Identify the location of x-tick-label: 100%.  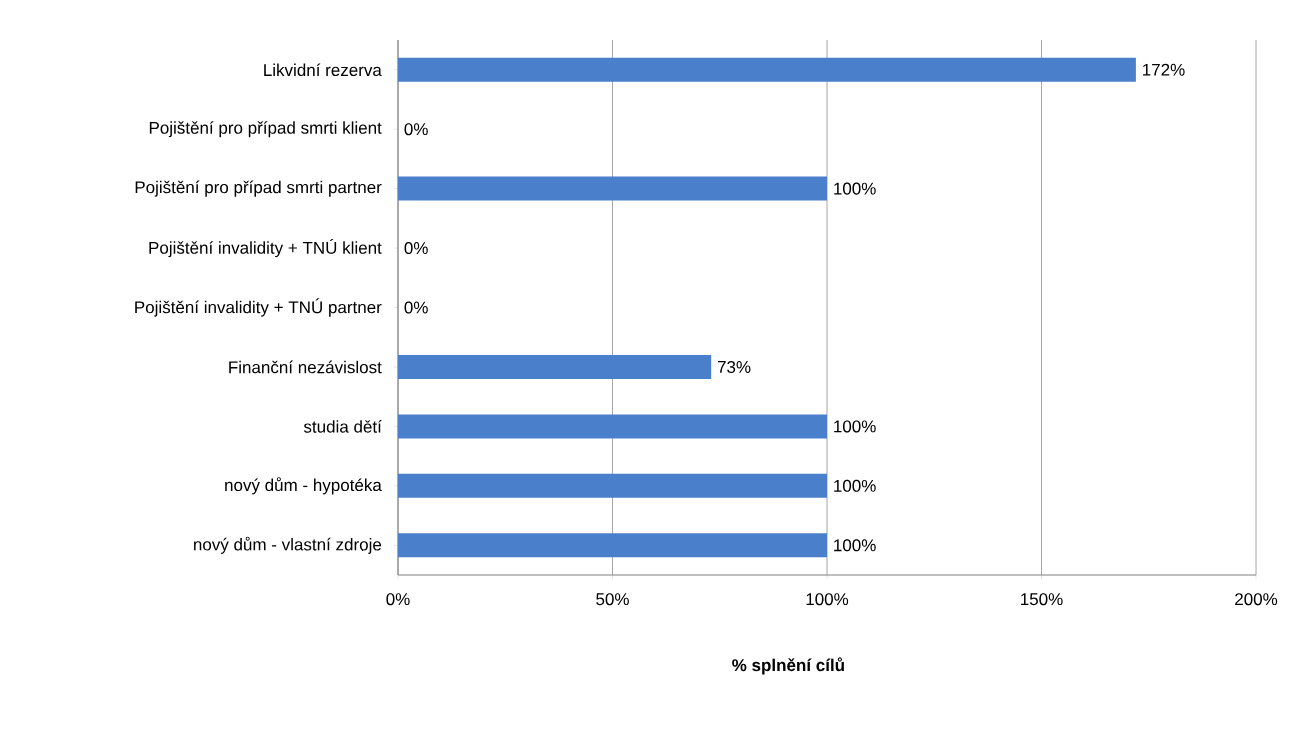
(827, 599).